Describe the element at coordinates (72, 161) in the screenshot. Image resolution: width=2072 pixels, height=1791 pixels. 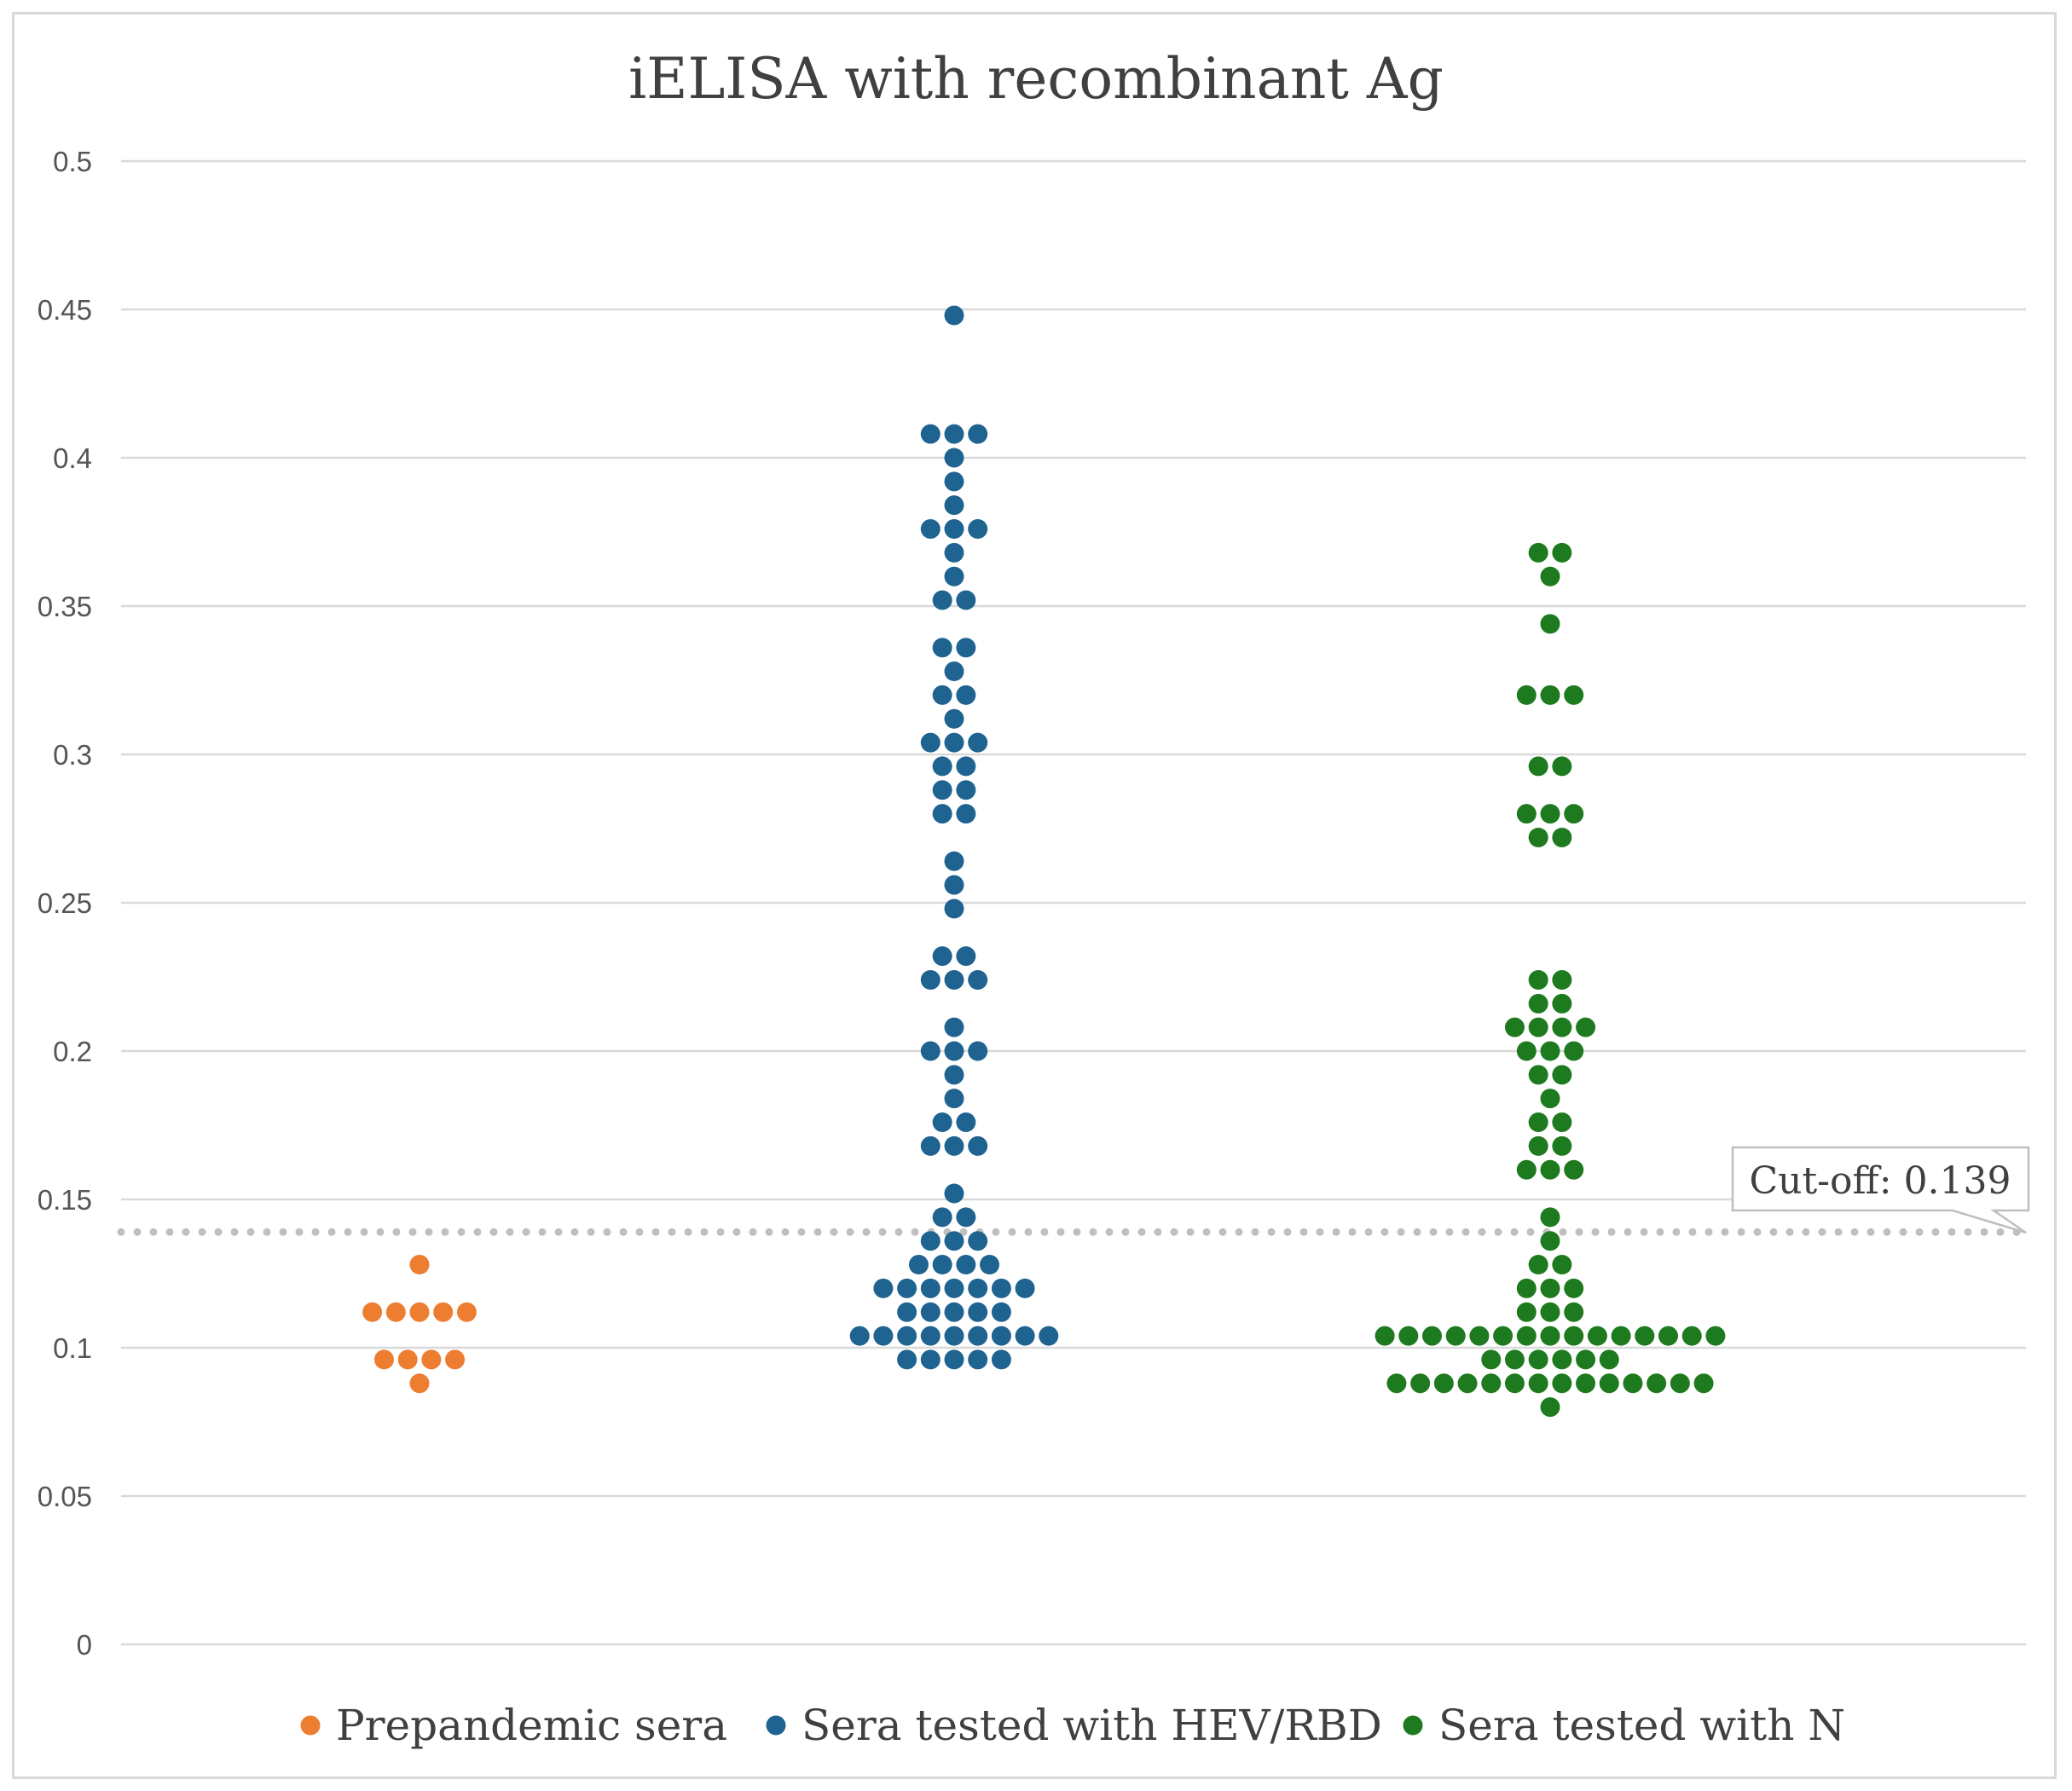
I see `y-tick-label: 0.5` at that location.